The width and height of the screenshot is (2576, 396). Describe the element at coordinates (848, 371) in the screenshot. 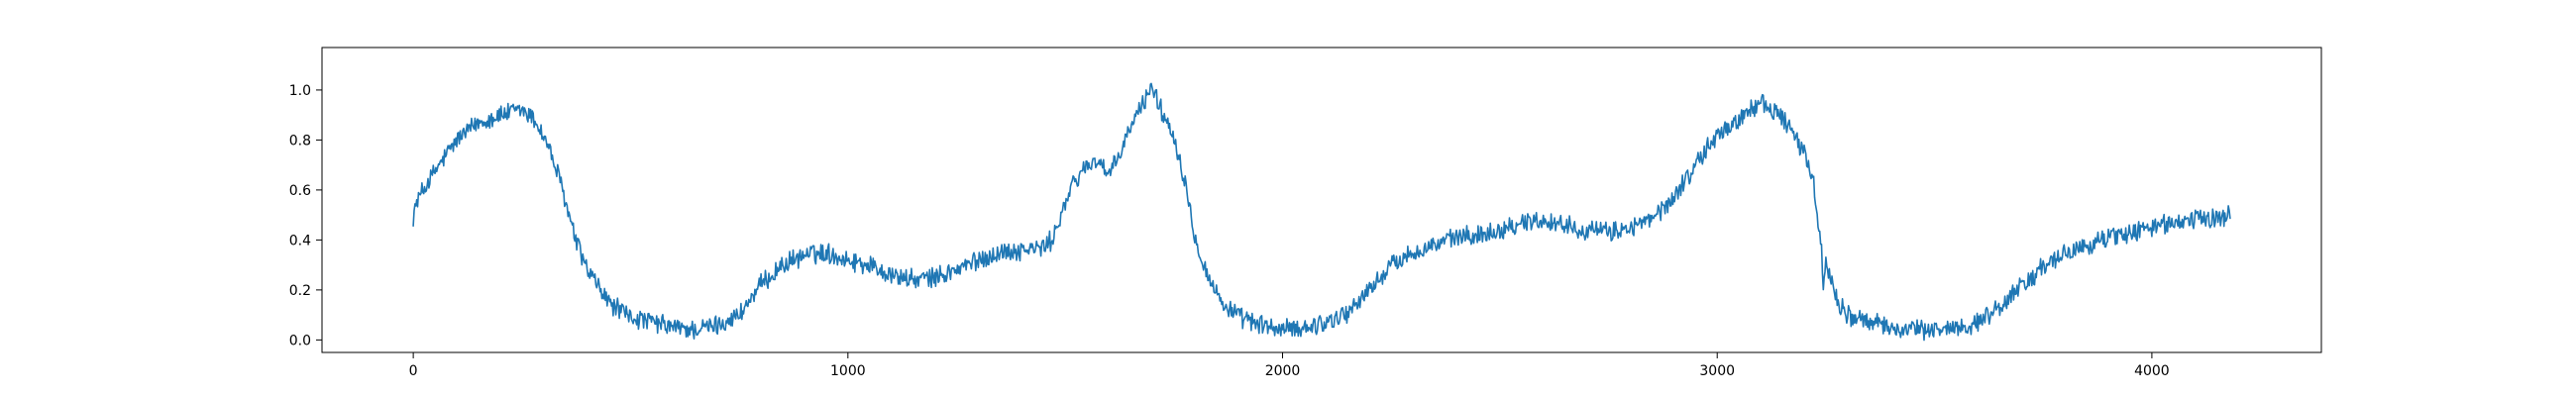

I see `x-tick-label: 1000` at that location.